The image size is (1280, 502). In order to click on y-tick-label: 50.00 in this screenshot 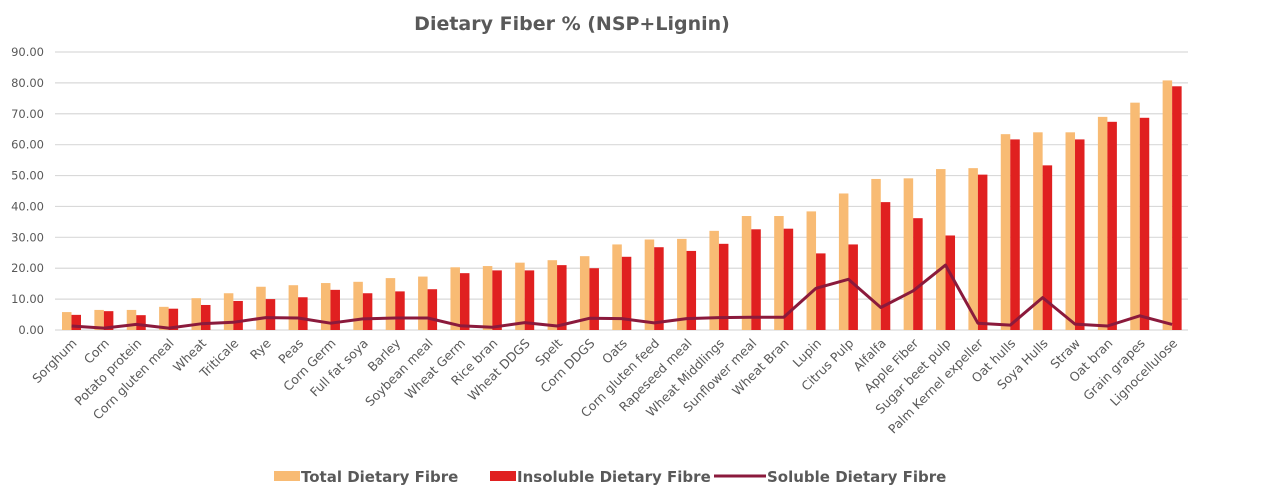, I will do `click(27, 176)`.